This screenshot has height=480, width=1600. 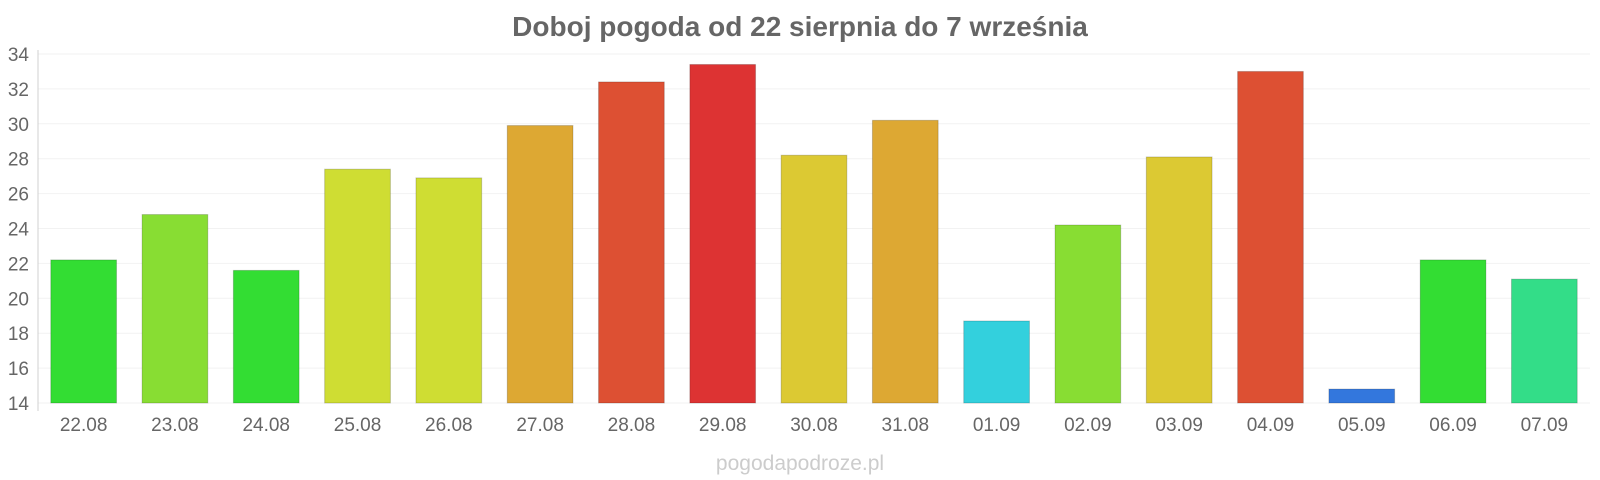 I want to click on x-tick-label: 05.09, so click(x=1362, y=425).